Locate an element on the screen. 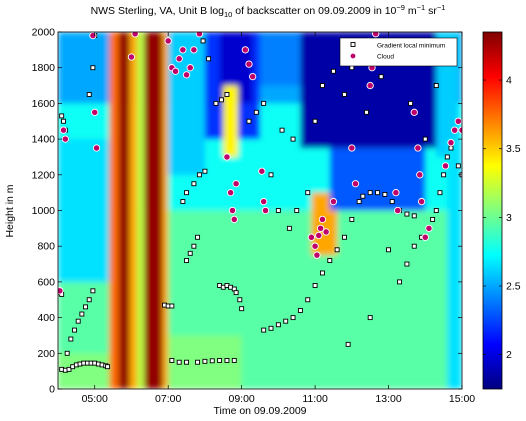  colorbar: 2 2.5 3 3.5 4 is located at coordinates (501, 210).